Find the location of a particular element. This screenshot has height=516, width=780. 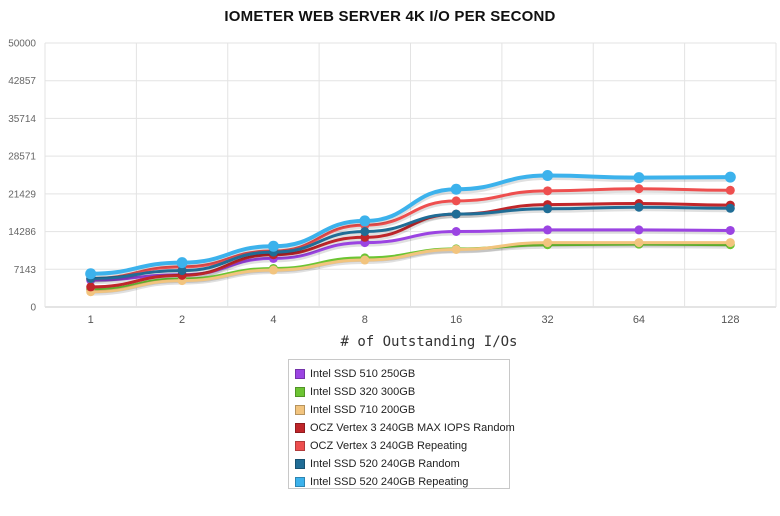

legend-item: Intel SSD 510 250GB is located at coordinates (399, 374).